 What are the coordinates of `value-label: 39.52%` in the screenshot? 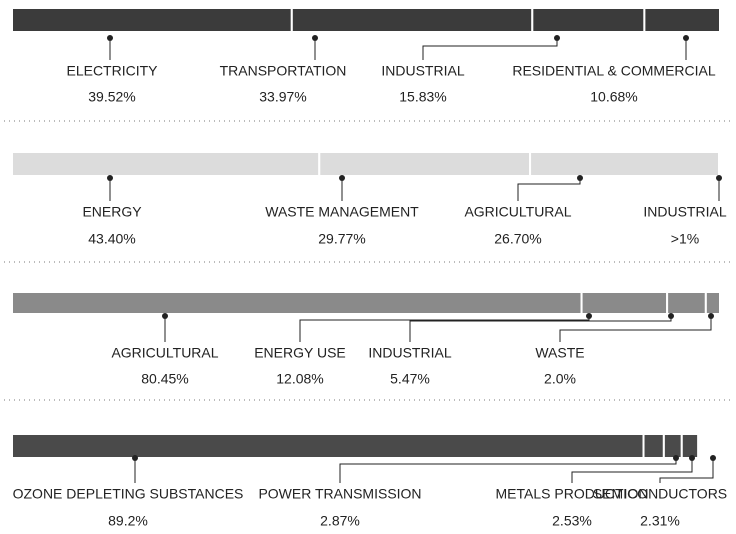 It's located at (111, 97).